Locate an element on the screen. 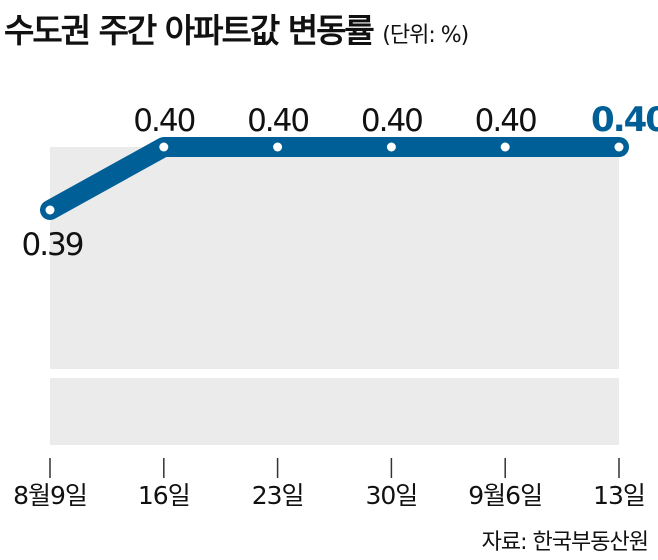 This screenshot has height=560, width=658. x-tick-label: 13일 is located at coordinates (619, 495).